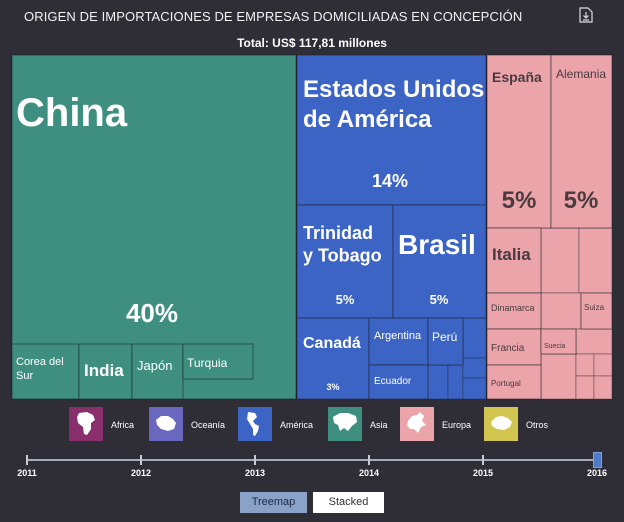 Image resolution: width=624 pixels, height=522 pixels. Describe the element at coordinates (348, 502) in the screenshot. I see `stacked-button: Stacked` at that location.